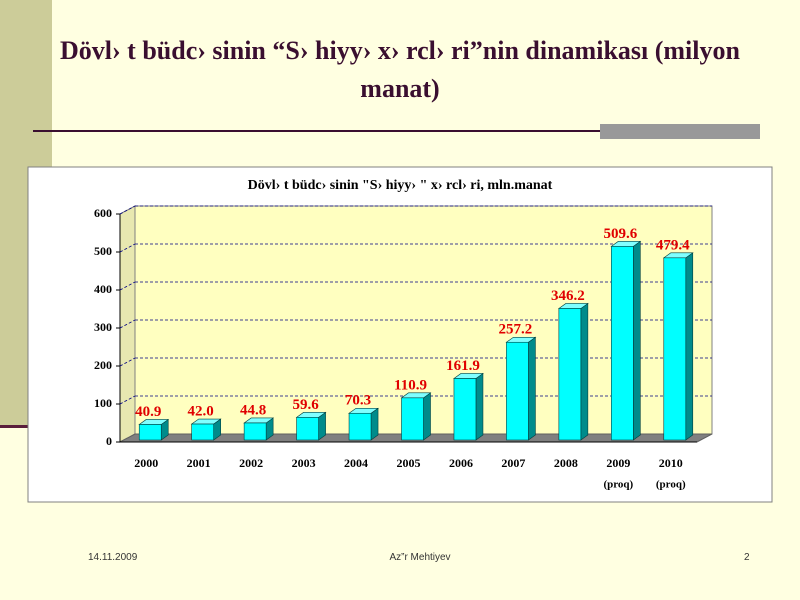 The image size is (800, 600). Describe the element at coordinates (410, 385) in the screenshot. I see `data-label: 110.9` at that location.